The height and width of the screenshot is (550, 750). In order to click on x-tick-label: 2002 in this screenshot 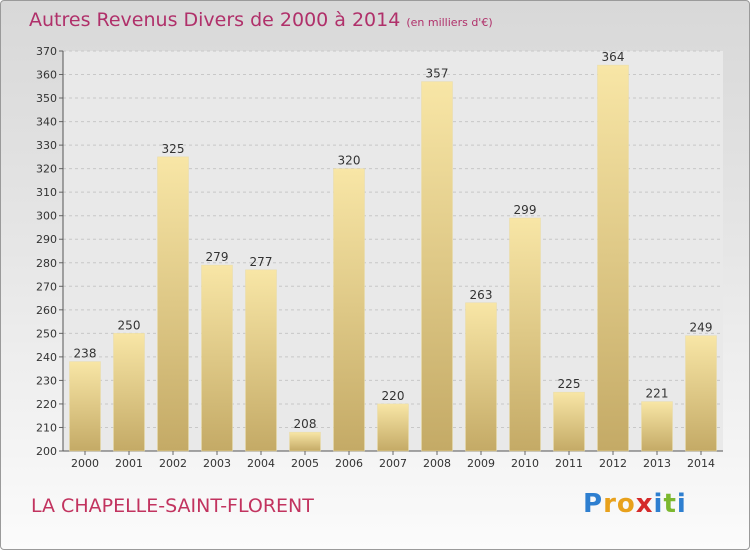, I will do `click(173, 463)`.